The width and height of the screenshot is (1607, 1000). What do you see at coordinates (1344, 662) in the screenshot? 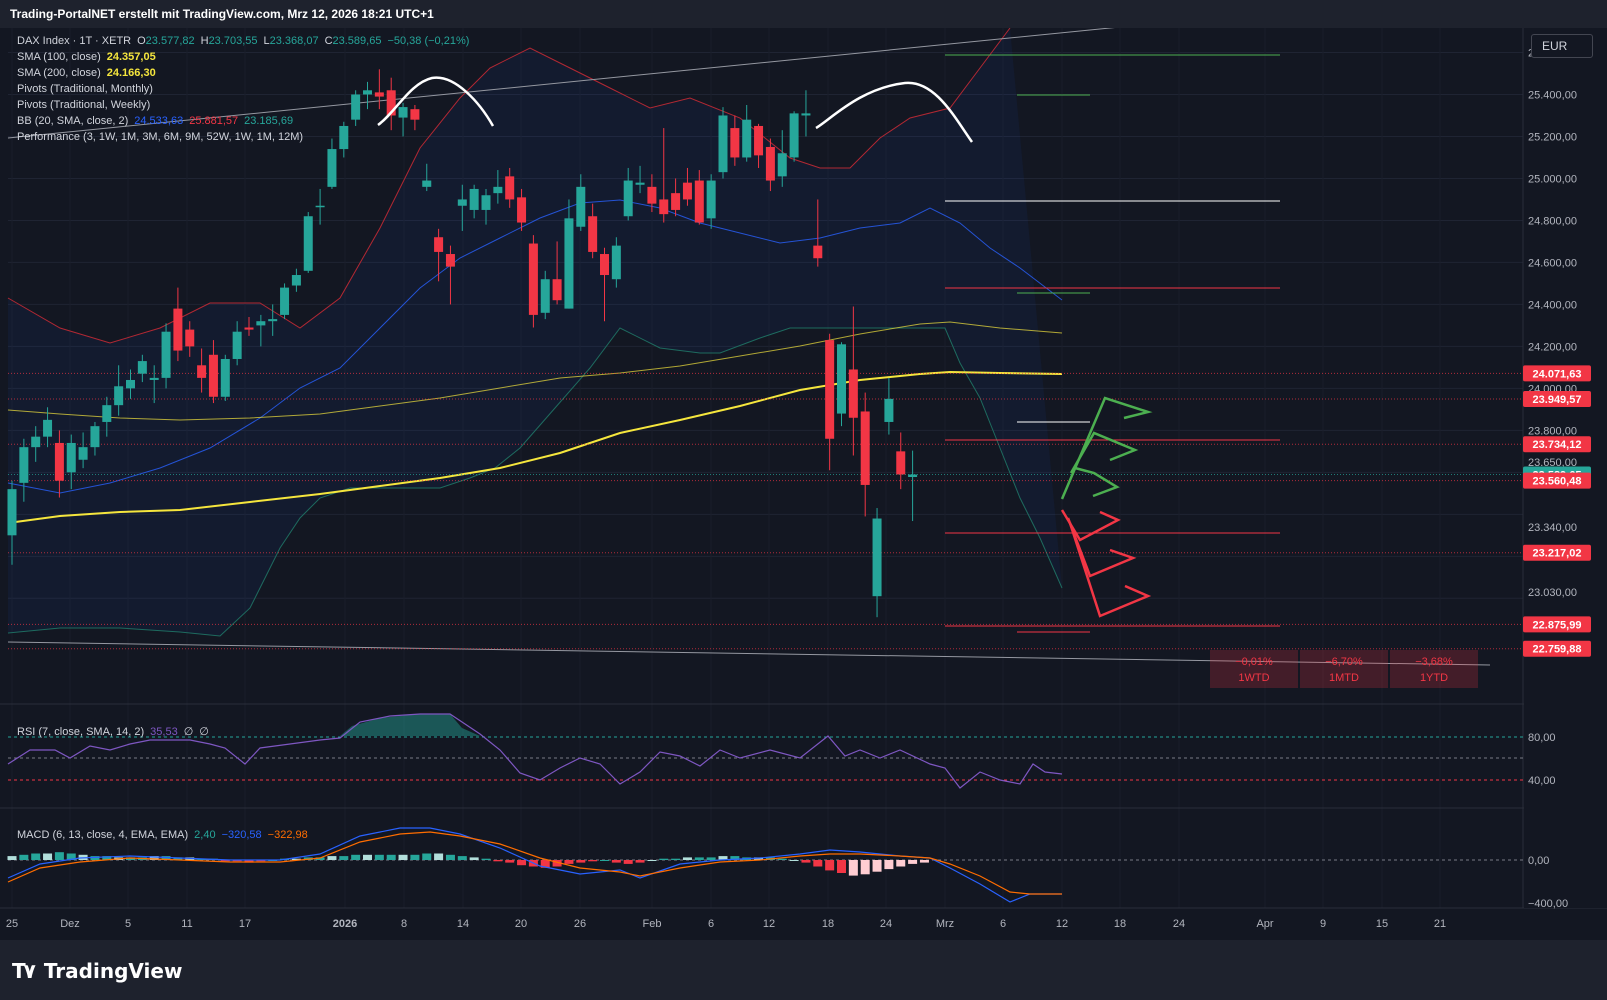
I see `performance-value: −6,70%` at bounding box center [1344, 662].